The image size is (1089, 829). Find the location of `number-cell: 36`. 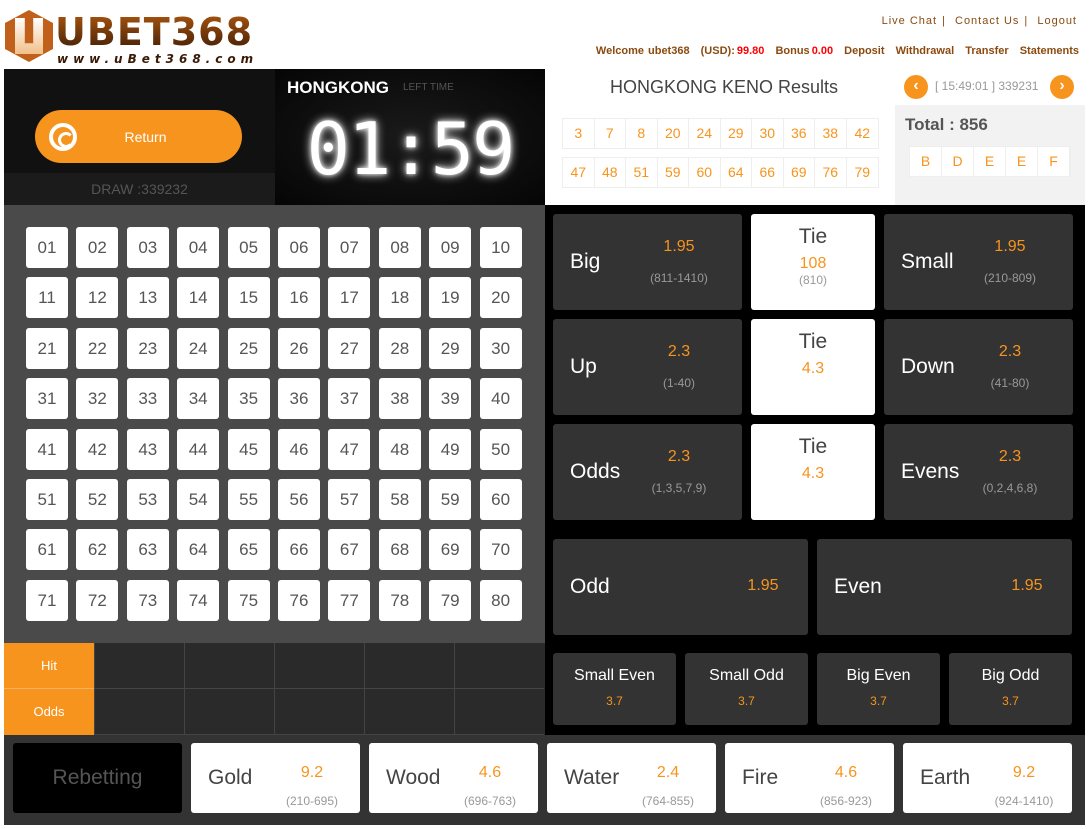

number-cell: 36 is located at coordinates (299, 399).